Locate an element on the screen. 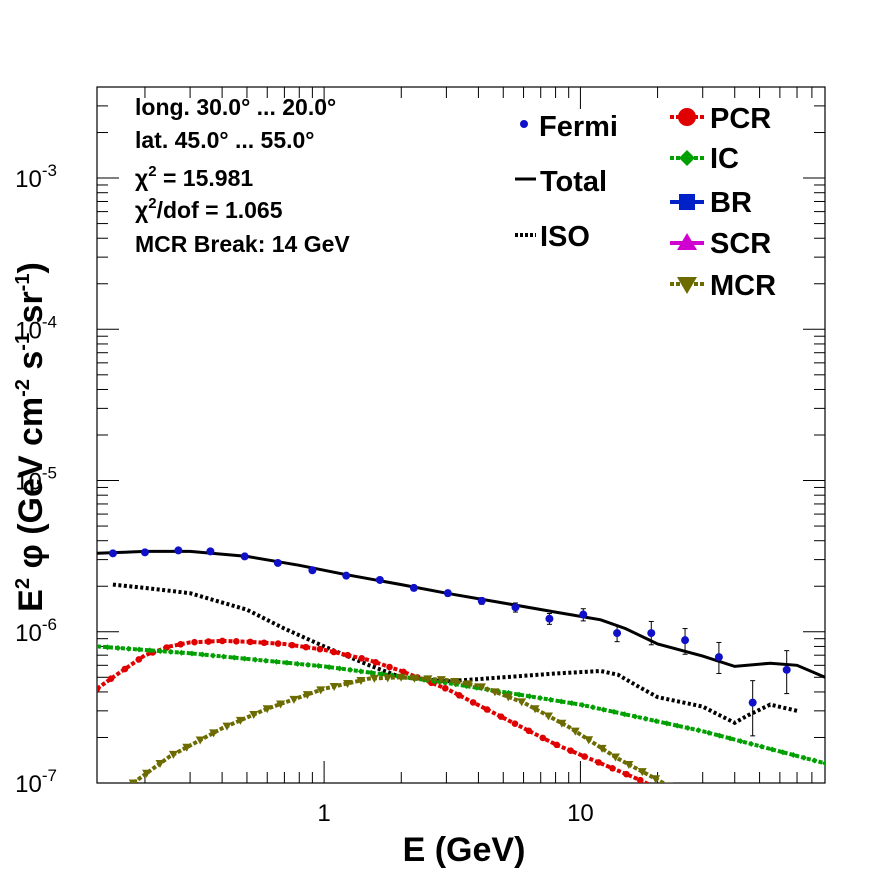 Image resolution: width=896 pixels, height=872 pixels. y-axis-title: E2 φ (GeV cm-2 s-1 sr-1) is located at coordinates (31, 437).